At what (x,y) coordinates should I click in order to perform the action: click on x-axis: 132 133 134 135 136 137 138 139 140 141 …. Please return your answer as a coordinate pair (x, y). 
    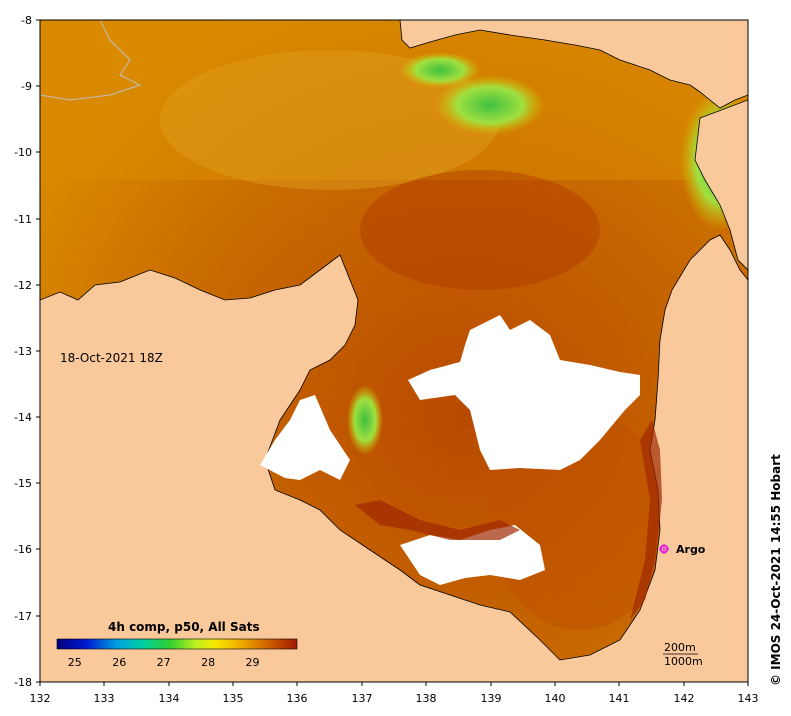
    Looking at the image, I should click on (394, 693).